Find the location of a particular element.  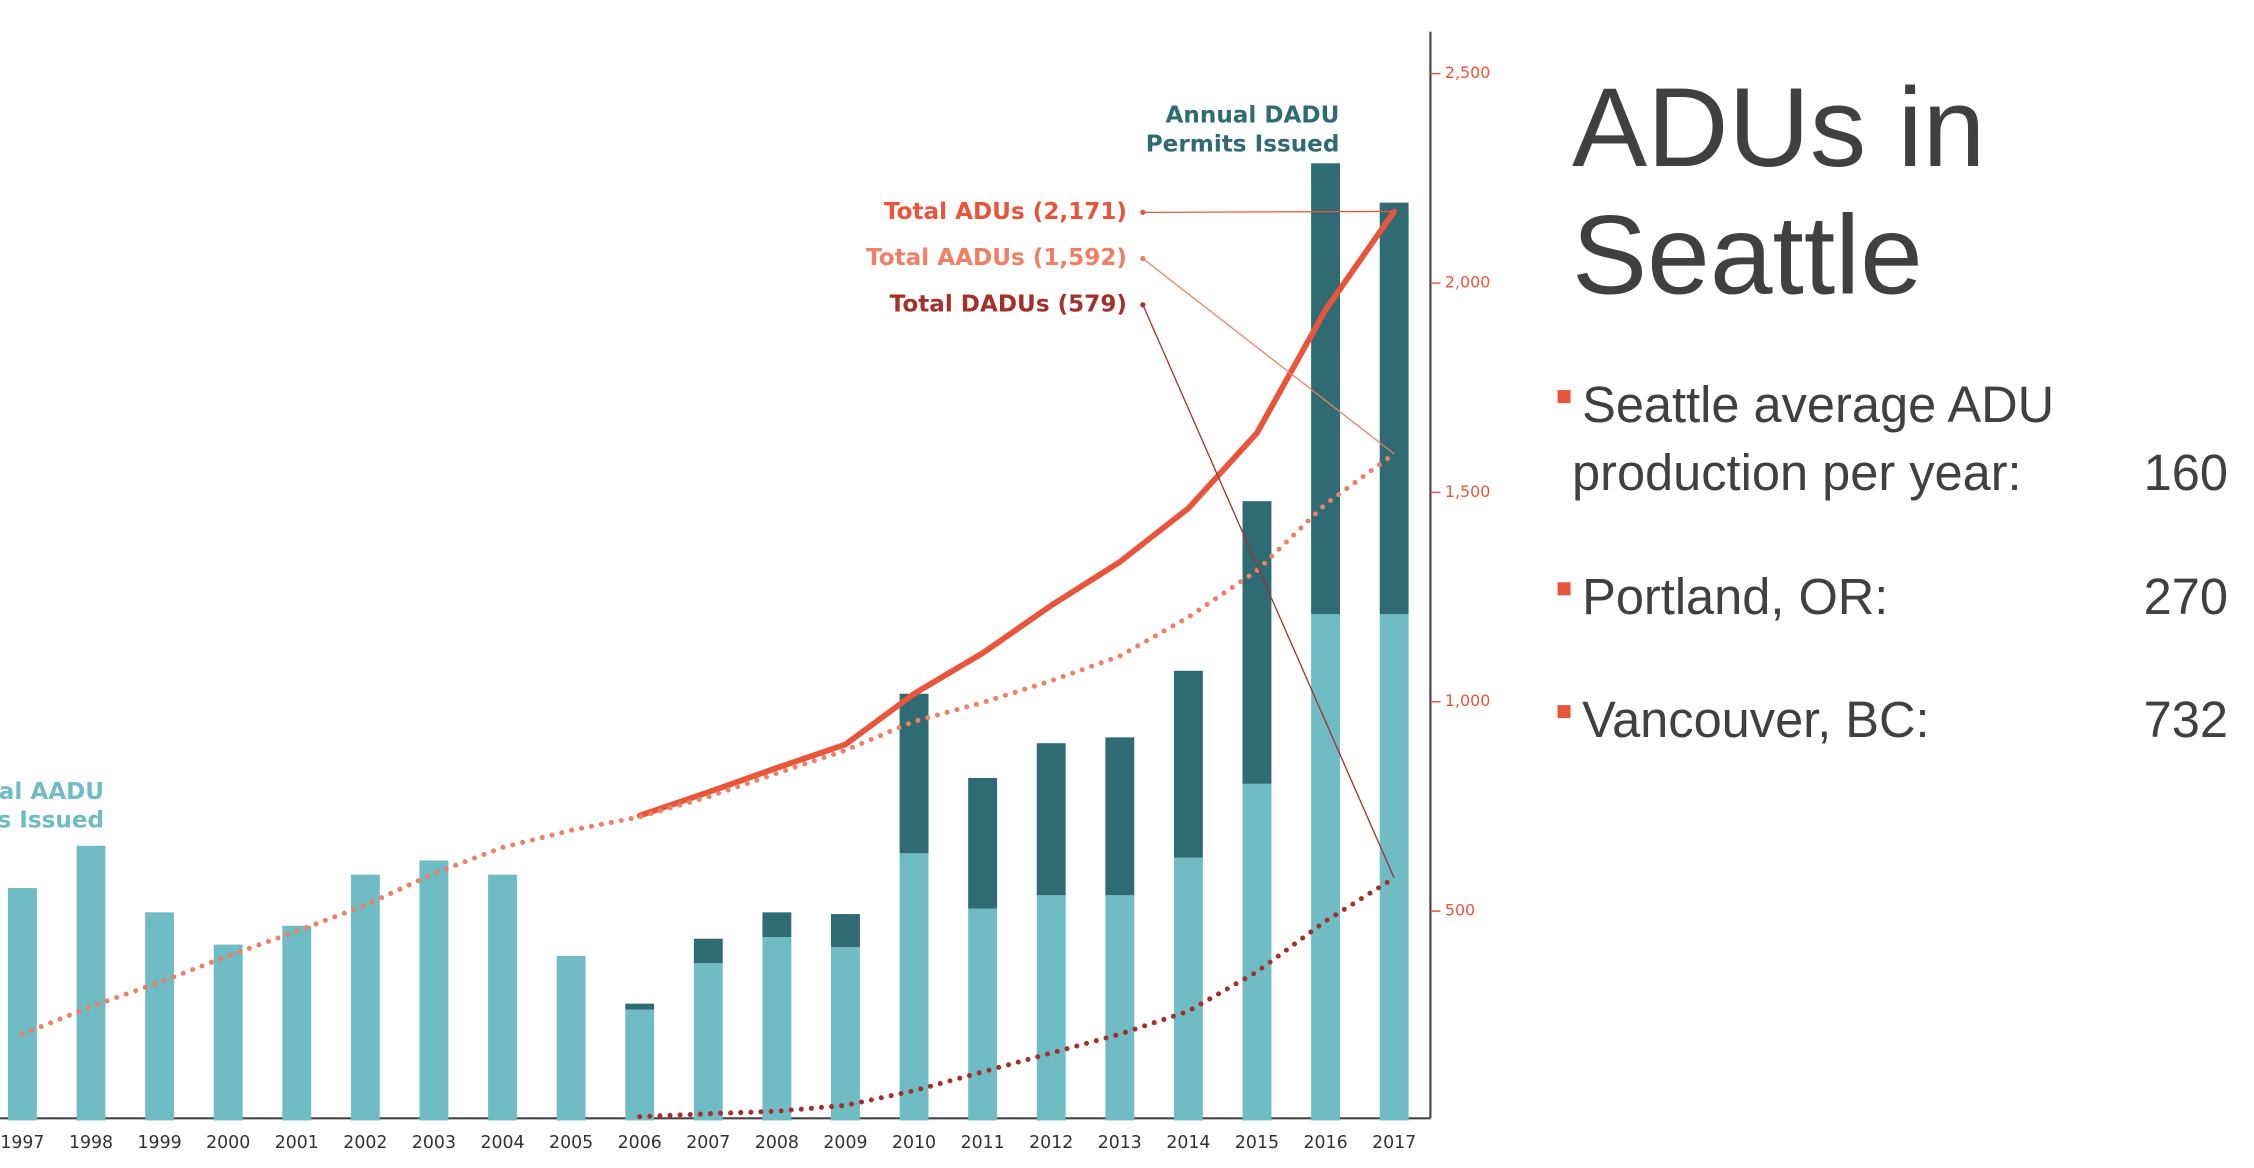

x-tick-label: 1999 is located at coordinates (160, 1143).